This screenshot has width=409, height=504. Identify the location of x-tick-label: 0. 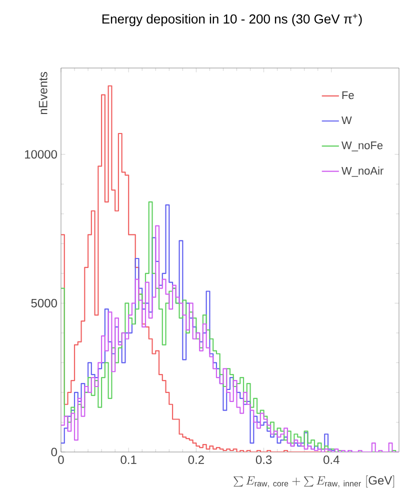
(61, 460).